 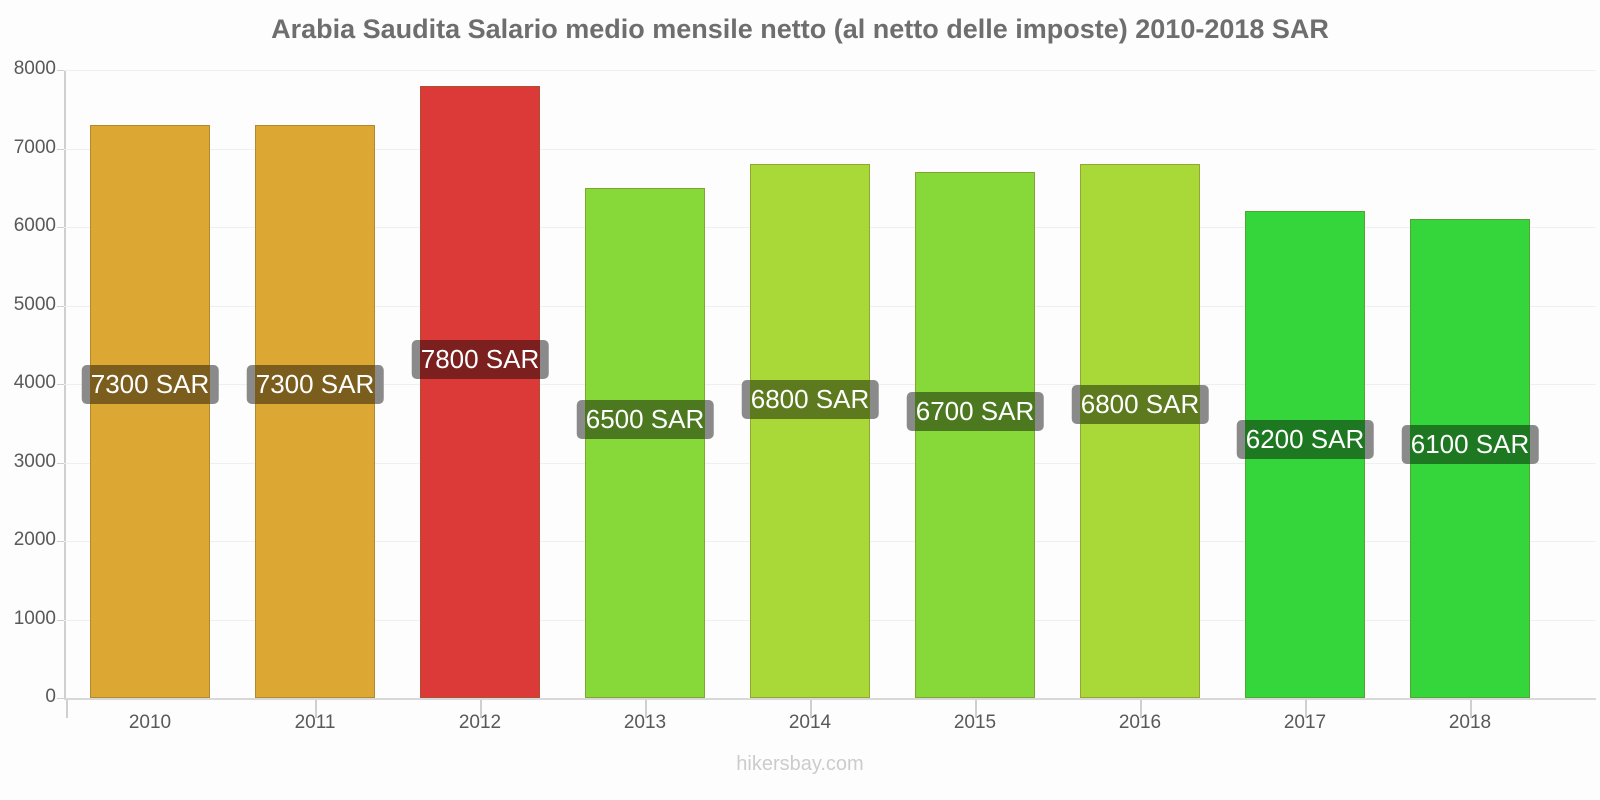 I want to click on x-tick-label-2015: 2015, so click(x=975, y=722).